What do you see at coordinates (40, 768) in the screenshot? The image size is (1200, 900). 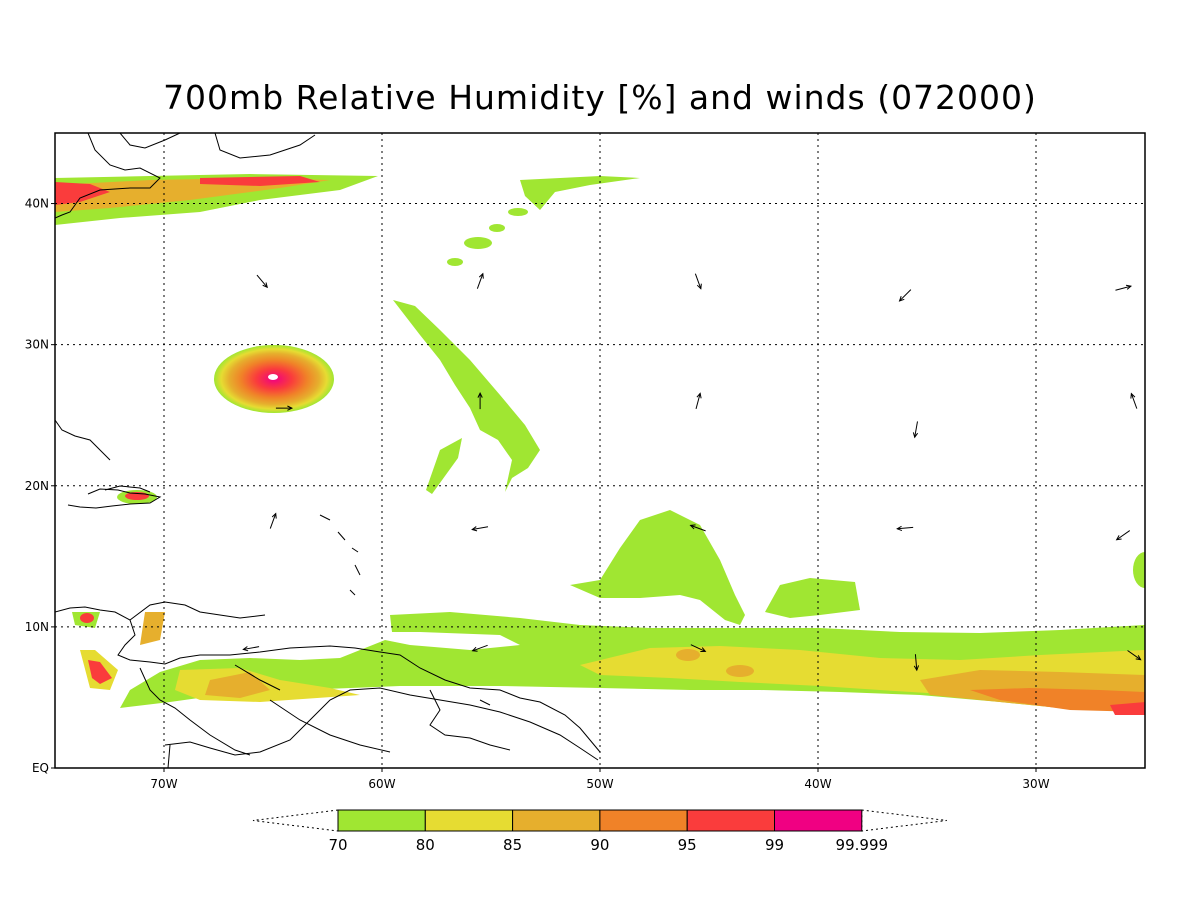 I see `latitude-tick-label: EQ` at bounding box center [40, 768].